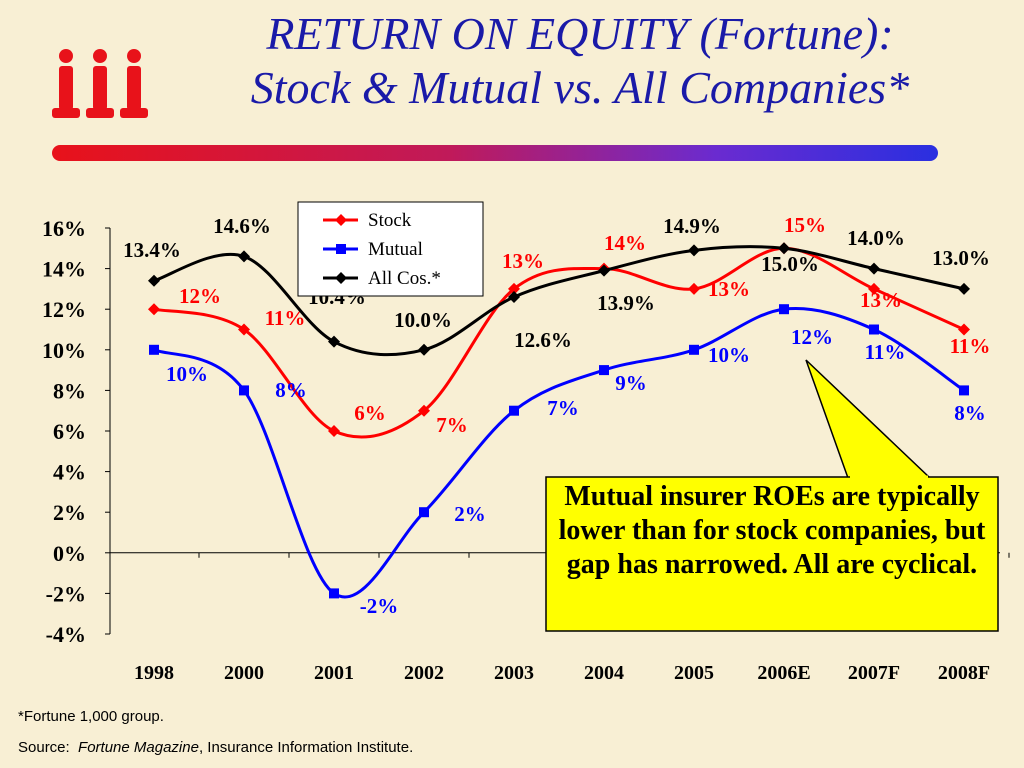 This screenshot has height=768, width=1024. What do you see at coordinates (626, 303) in the screenshot?
I see `data-label-all-cos: 13.9%` at bounding box center [626, 303].